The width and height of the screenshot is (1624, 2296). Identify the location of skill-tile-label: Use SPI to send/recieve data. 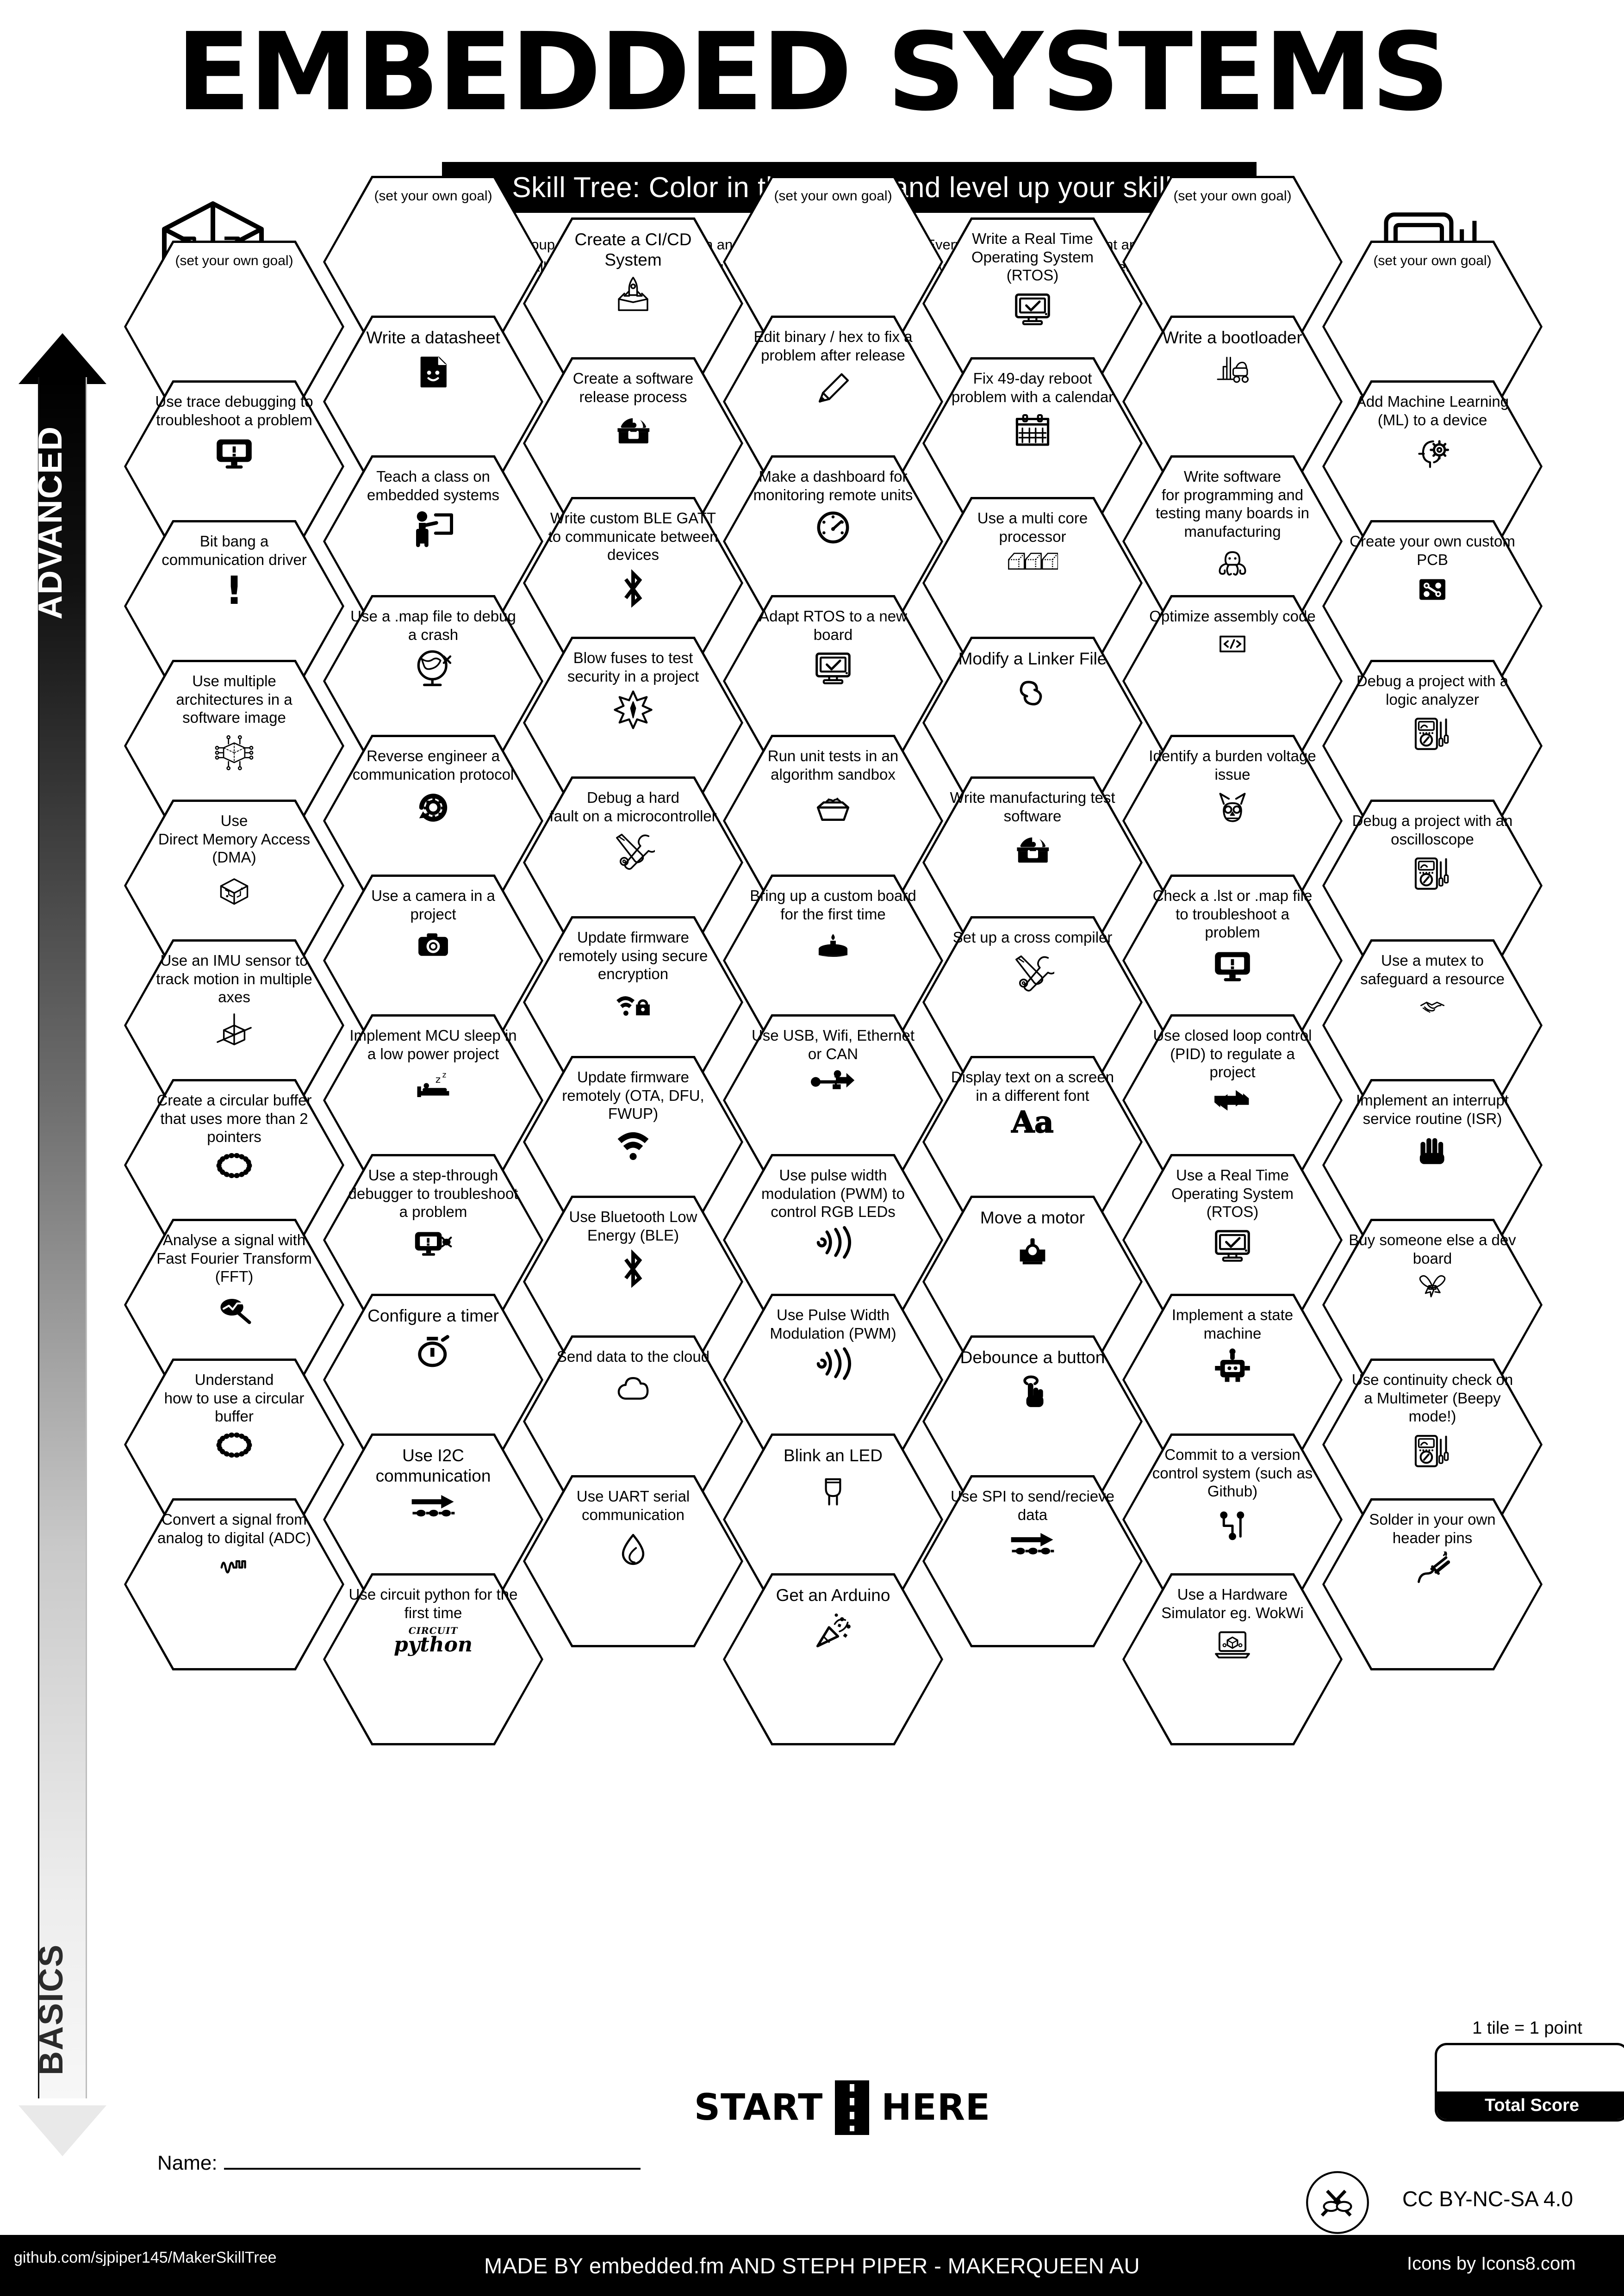
(1032, 1506).